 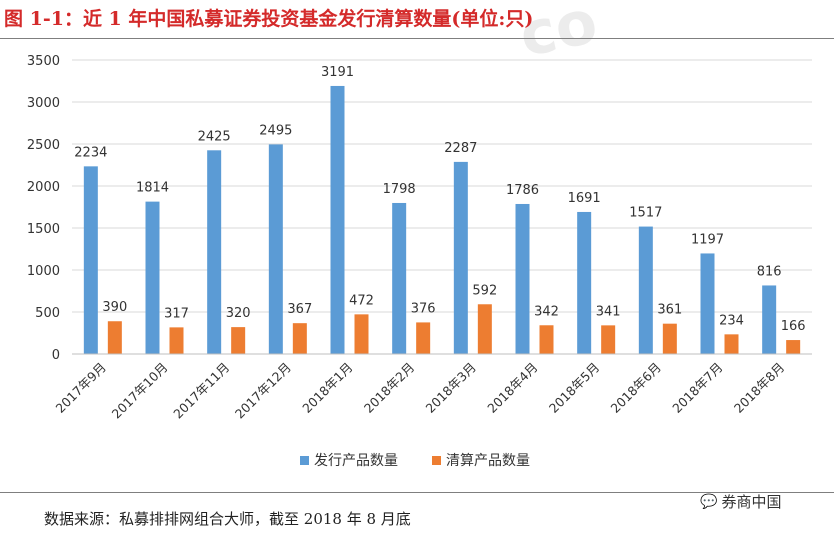 What do you see at coordinates (81, 388) in the screenshot?
I see `x-tick-label: 2017年9月` at bounding box center [81, 388].